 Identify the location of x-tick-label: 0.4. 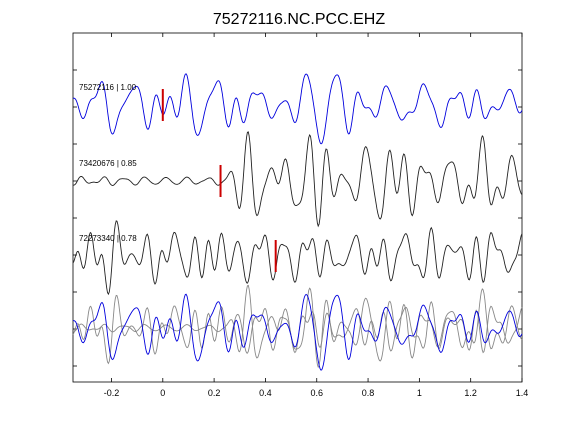
(265, 393).